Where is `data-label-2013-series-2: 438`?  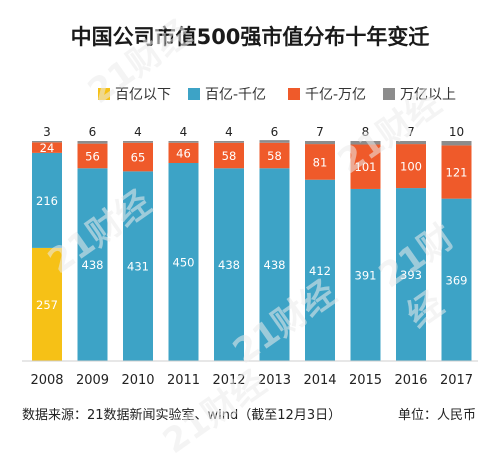 data-label-2013-series-2: 438 is located at coordinates (275, 265).